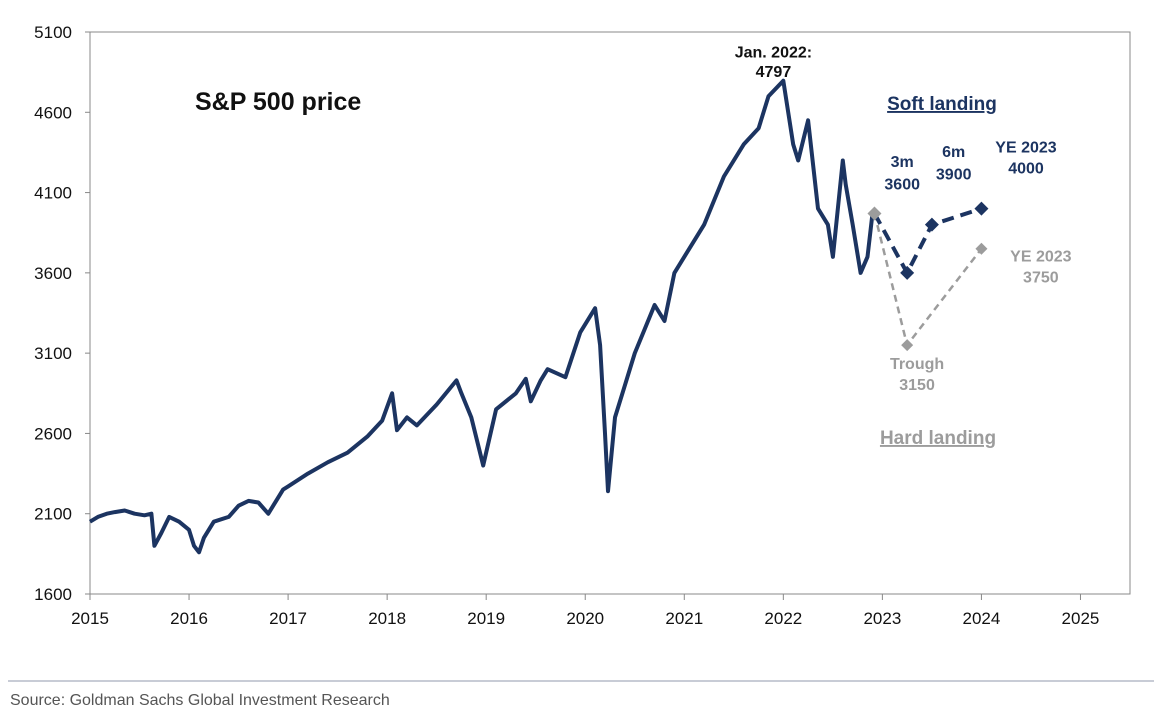 Image resolution: width=1164 pixels, height=714 pixels. What do you see at coordinates (288, 618) in the screenshot?
I see `x-tick-label: 2017` at bounding box center [288, 618].